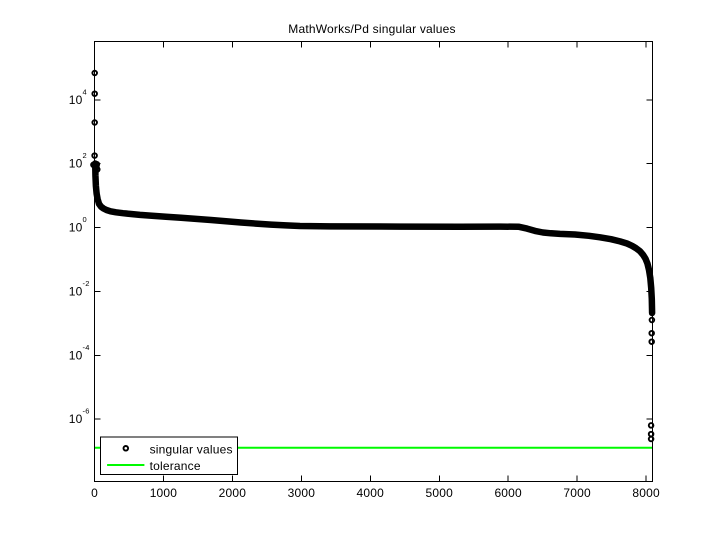 The height and width of the screenshot is (545, 720). What do you see at coordinates (191, 450) in the screenshot?
I see `svg-text: singular values` at bounding box center [191, 450].